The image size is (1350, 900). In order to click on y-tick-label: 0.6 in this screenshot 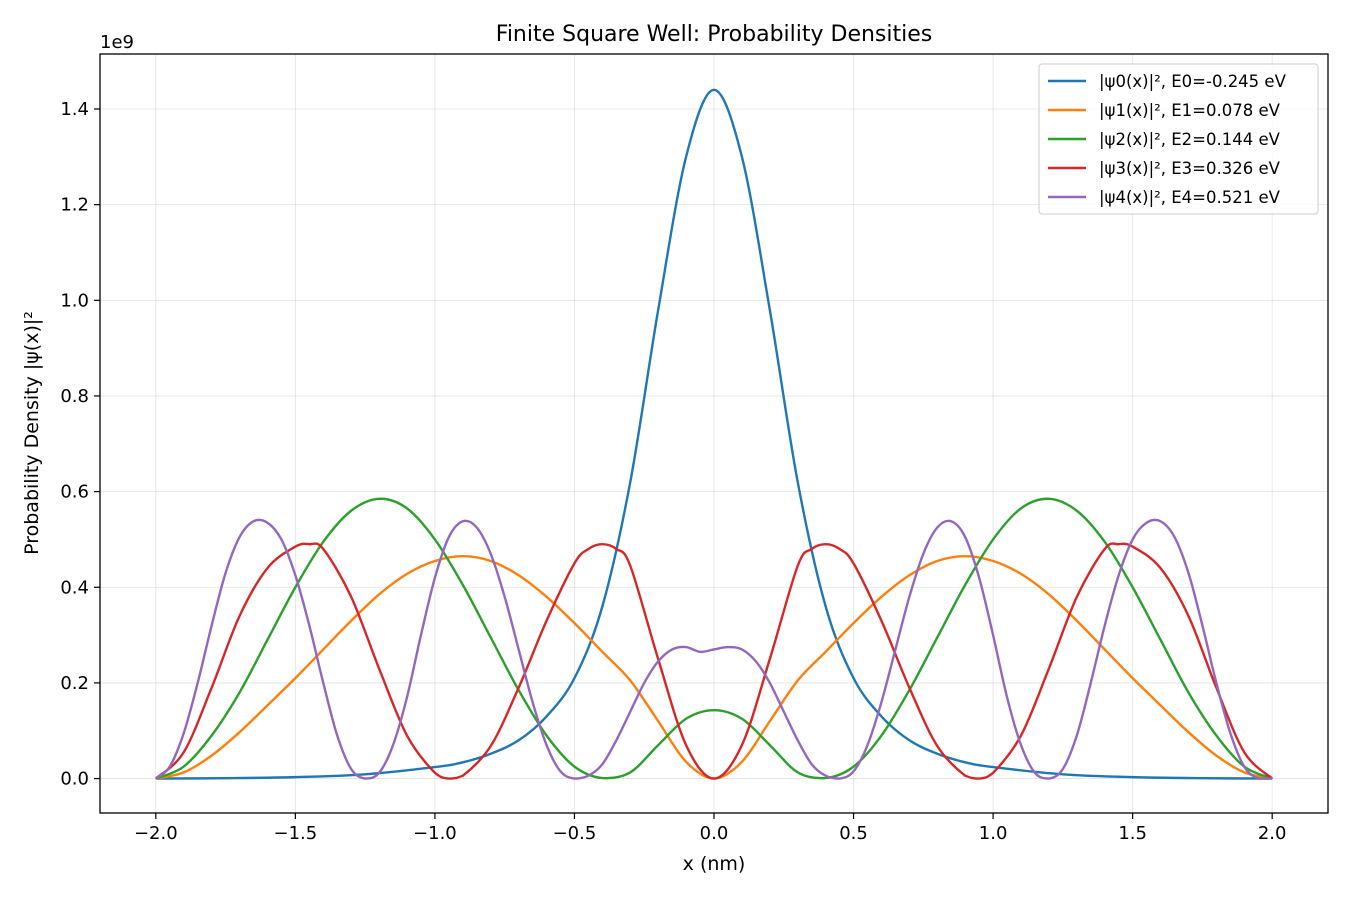, I will do `click(74, 492)`.